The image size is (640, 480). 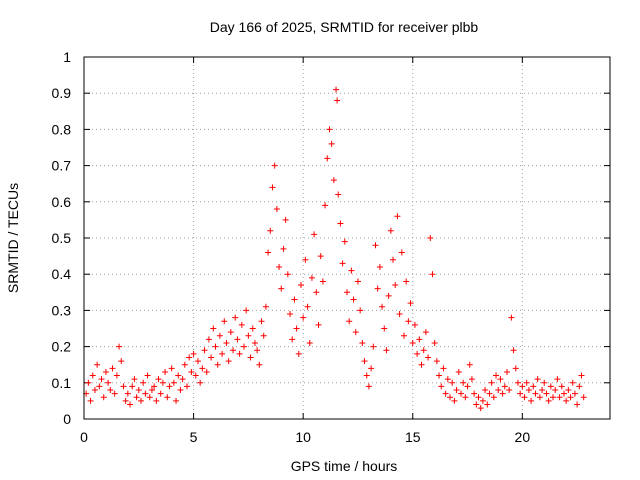 I want to click on x-tick-label: 0, so click(x=84, y=437).